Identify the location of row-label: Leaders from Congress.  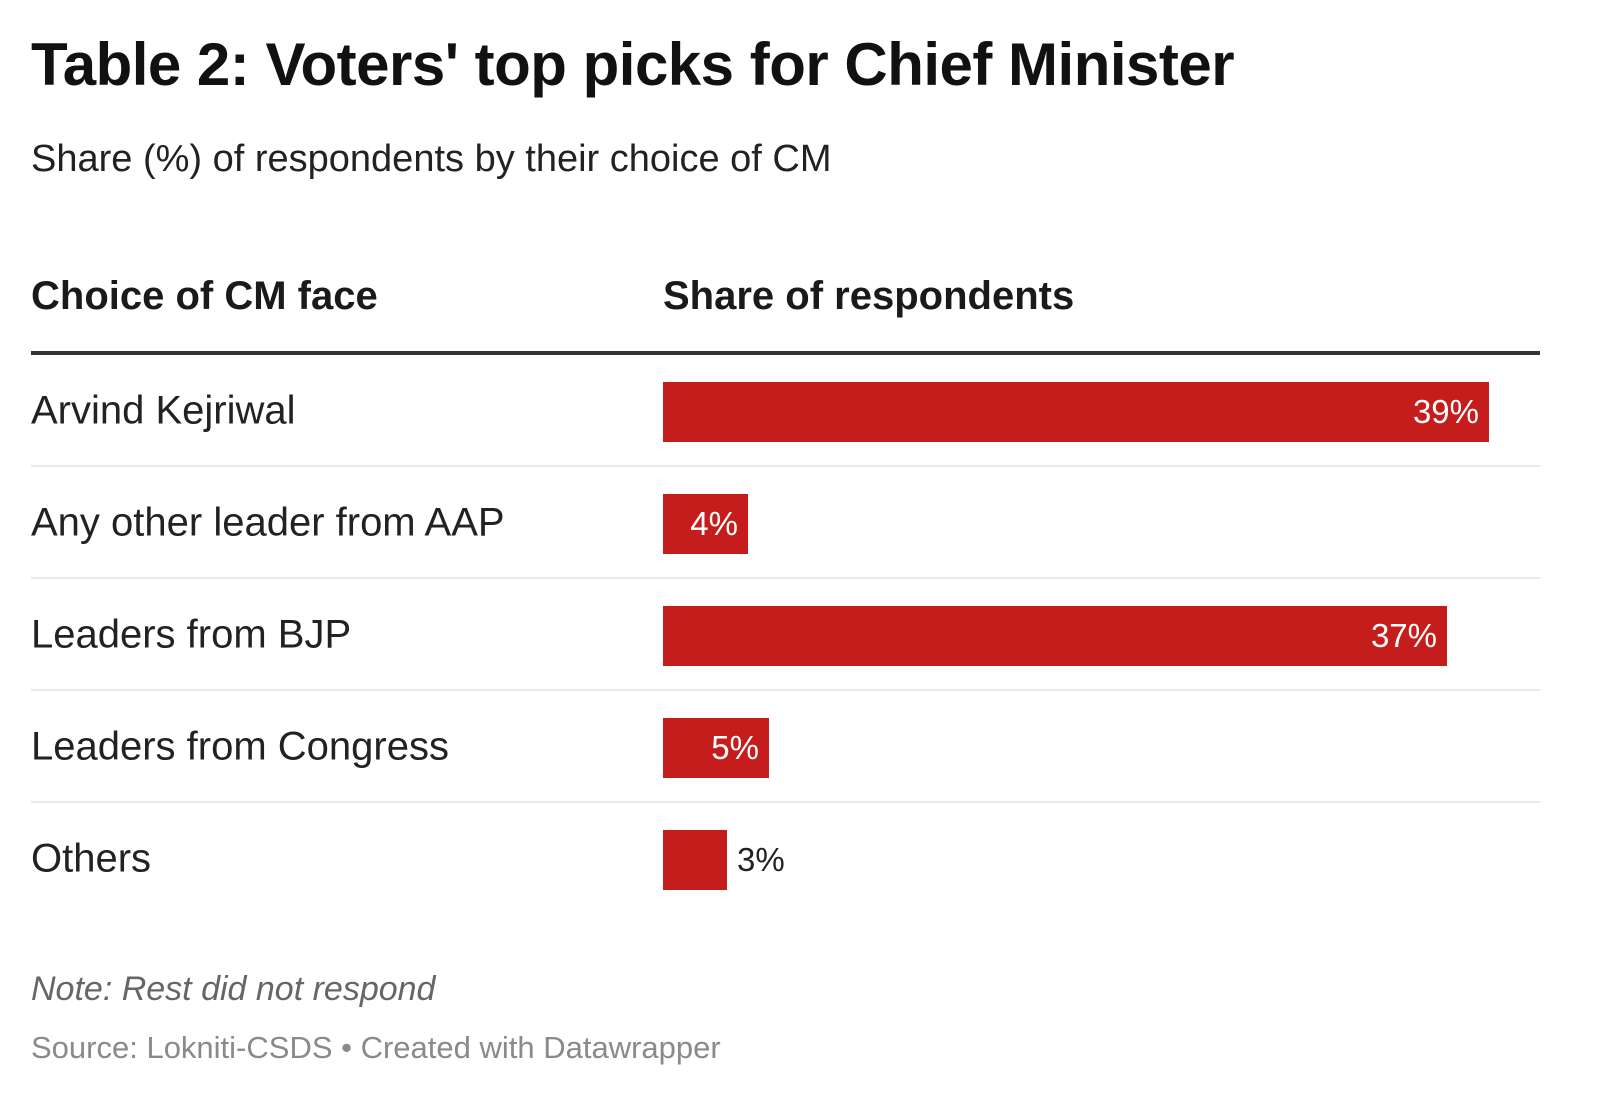
(240, 746).